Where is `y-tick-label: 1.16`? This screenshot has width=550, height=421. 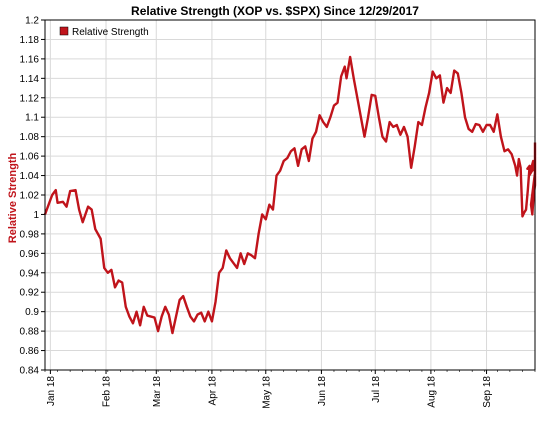 y-tick-label: 1.16 is located at coordinates (30, 59).